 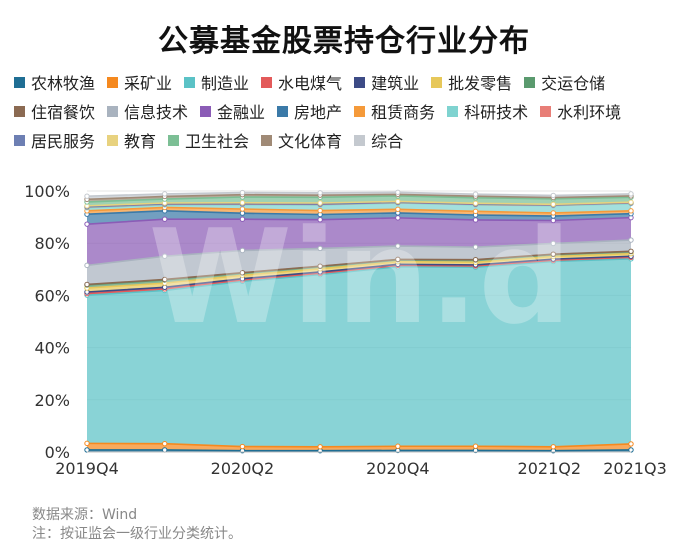 I want to click on legend-item: 卫生社会, so click(x=208, y=140).